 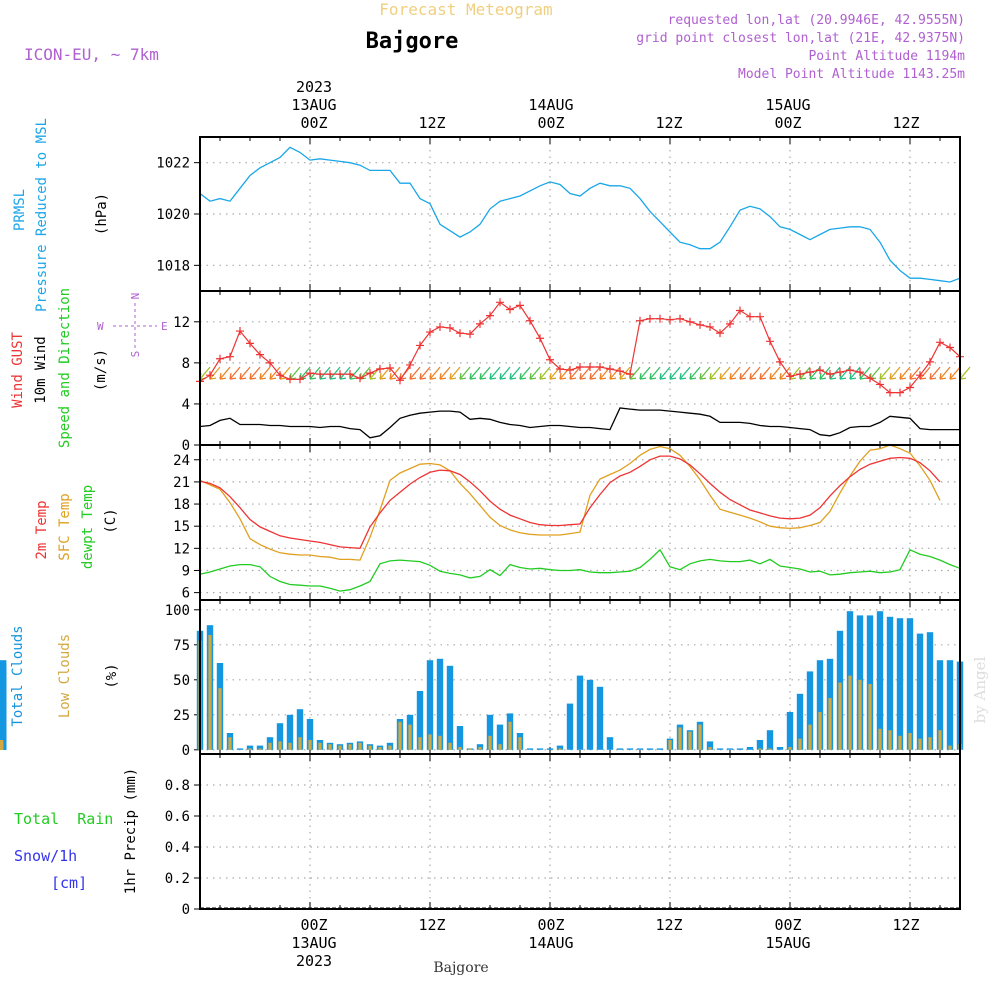 What do you see at coordinates (173, 164) in the screenshot?
I see `pressure-ytick-label: 1022` at bounding box center [173, 164].